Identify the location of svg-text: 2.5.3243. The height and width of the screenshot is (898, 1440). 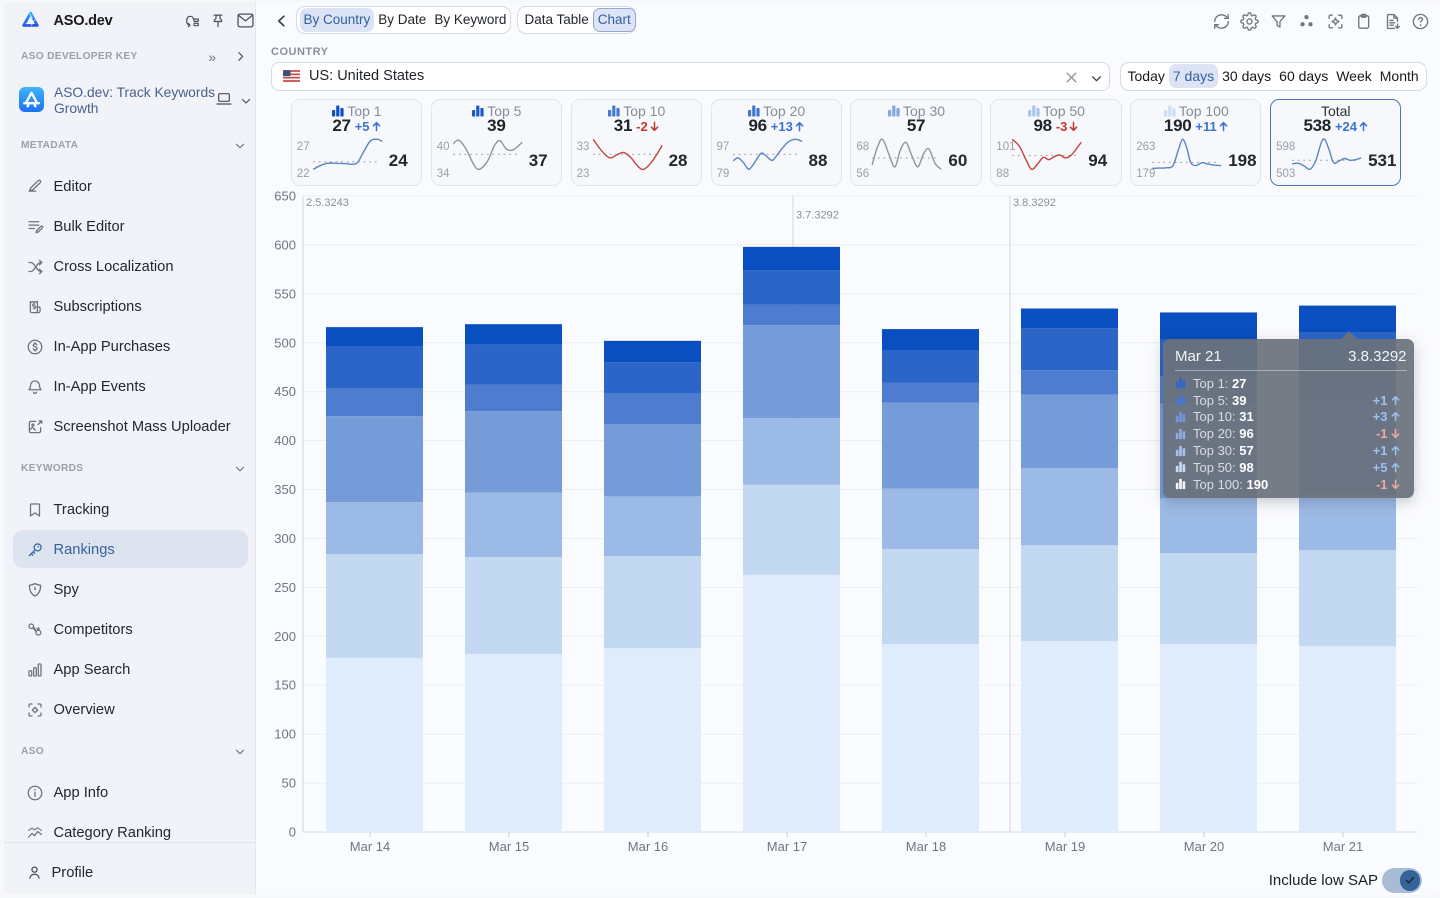
(327, 203).